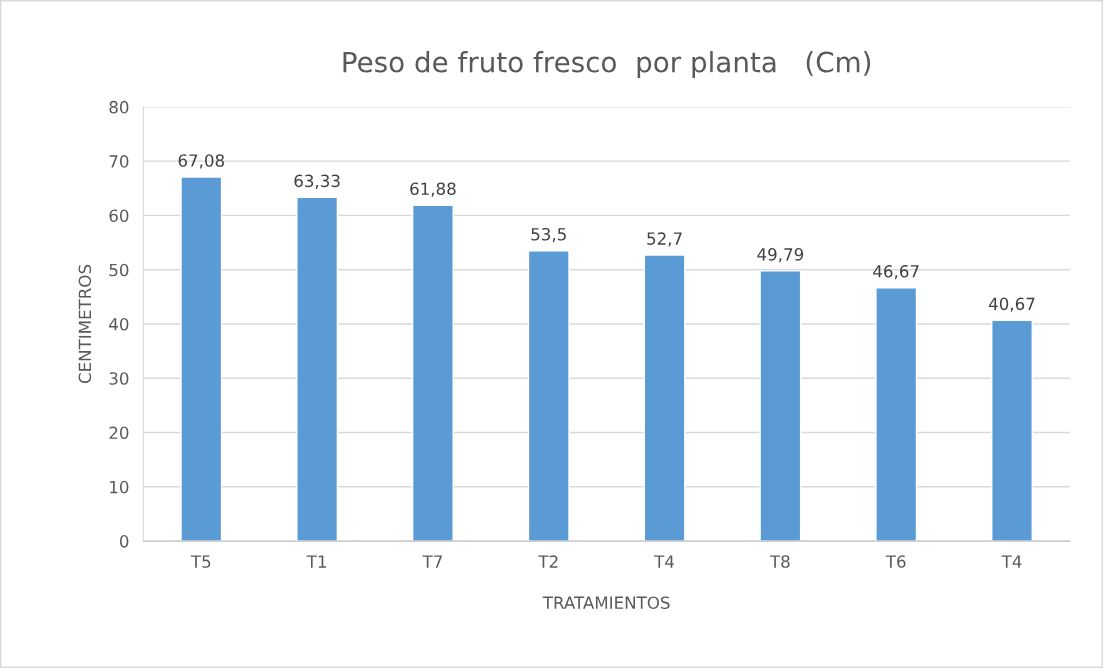 Image resolution: width=1103 pixels, height=668 pixels. I want to click on x-tick-label: T2, so click(548, 561).